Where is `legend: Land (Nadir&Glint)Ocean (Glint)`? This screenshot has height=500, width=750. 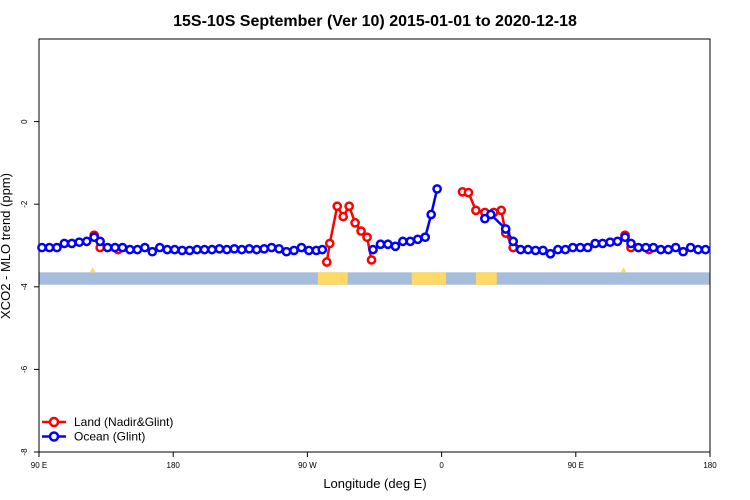 legend: Land (Nadir&Glint)Ocean (Glint) is located at coordinates (107, 429).